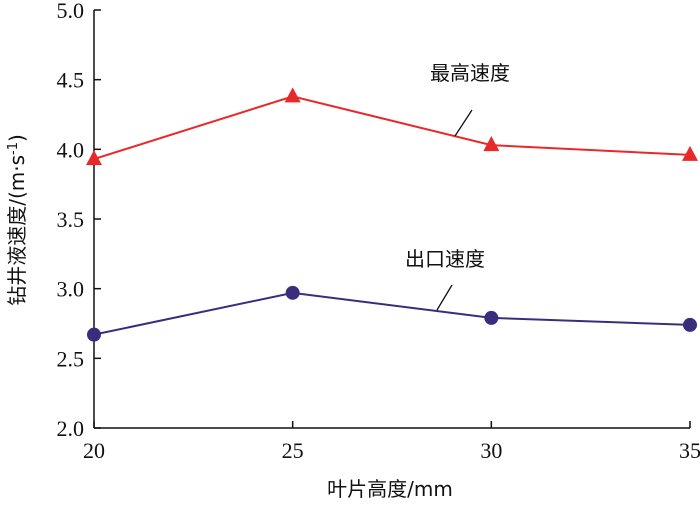  What do you see at coordinates (71, 219) in the screenshot?
I see `y-tick-label: 3.5` at bounding box center [71, 219].